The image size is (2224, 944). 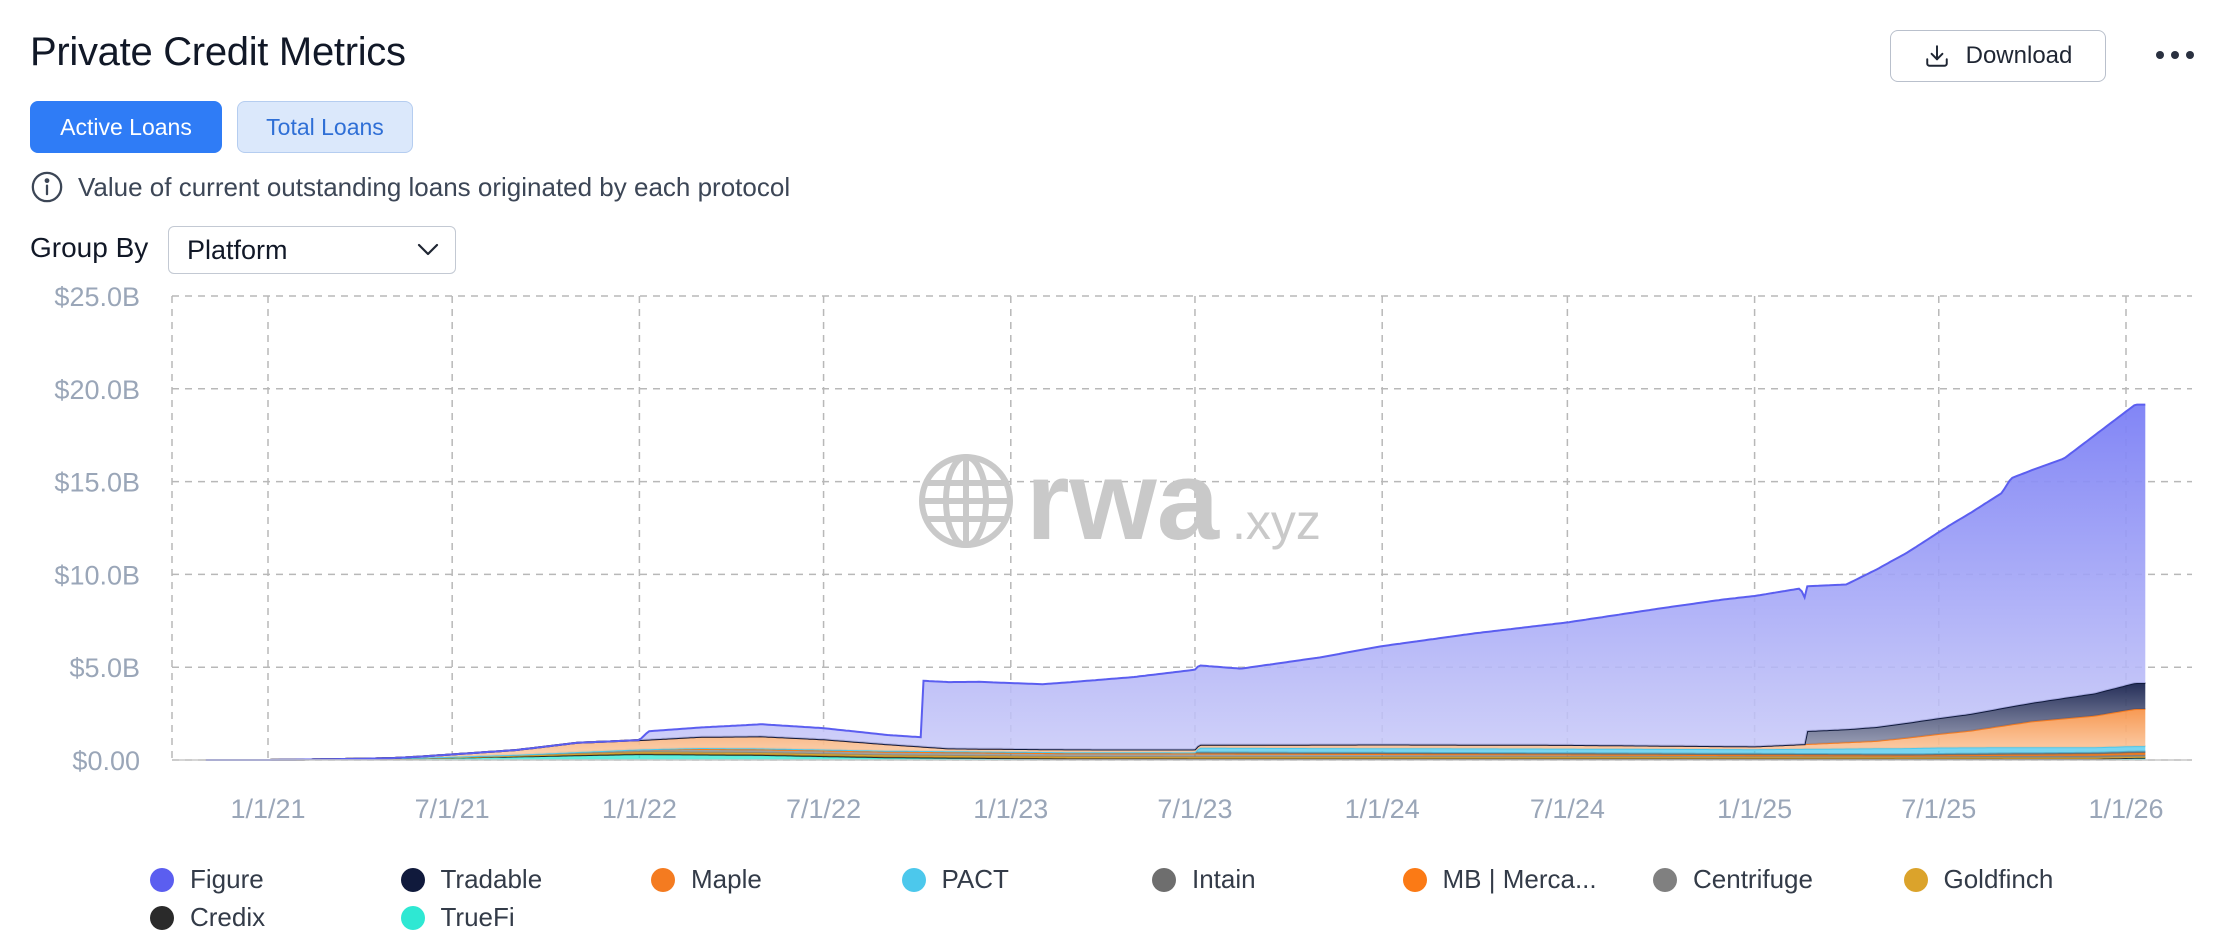 I want to click on tab-total-loans: Total Loans, so click(x=325, y=127).